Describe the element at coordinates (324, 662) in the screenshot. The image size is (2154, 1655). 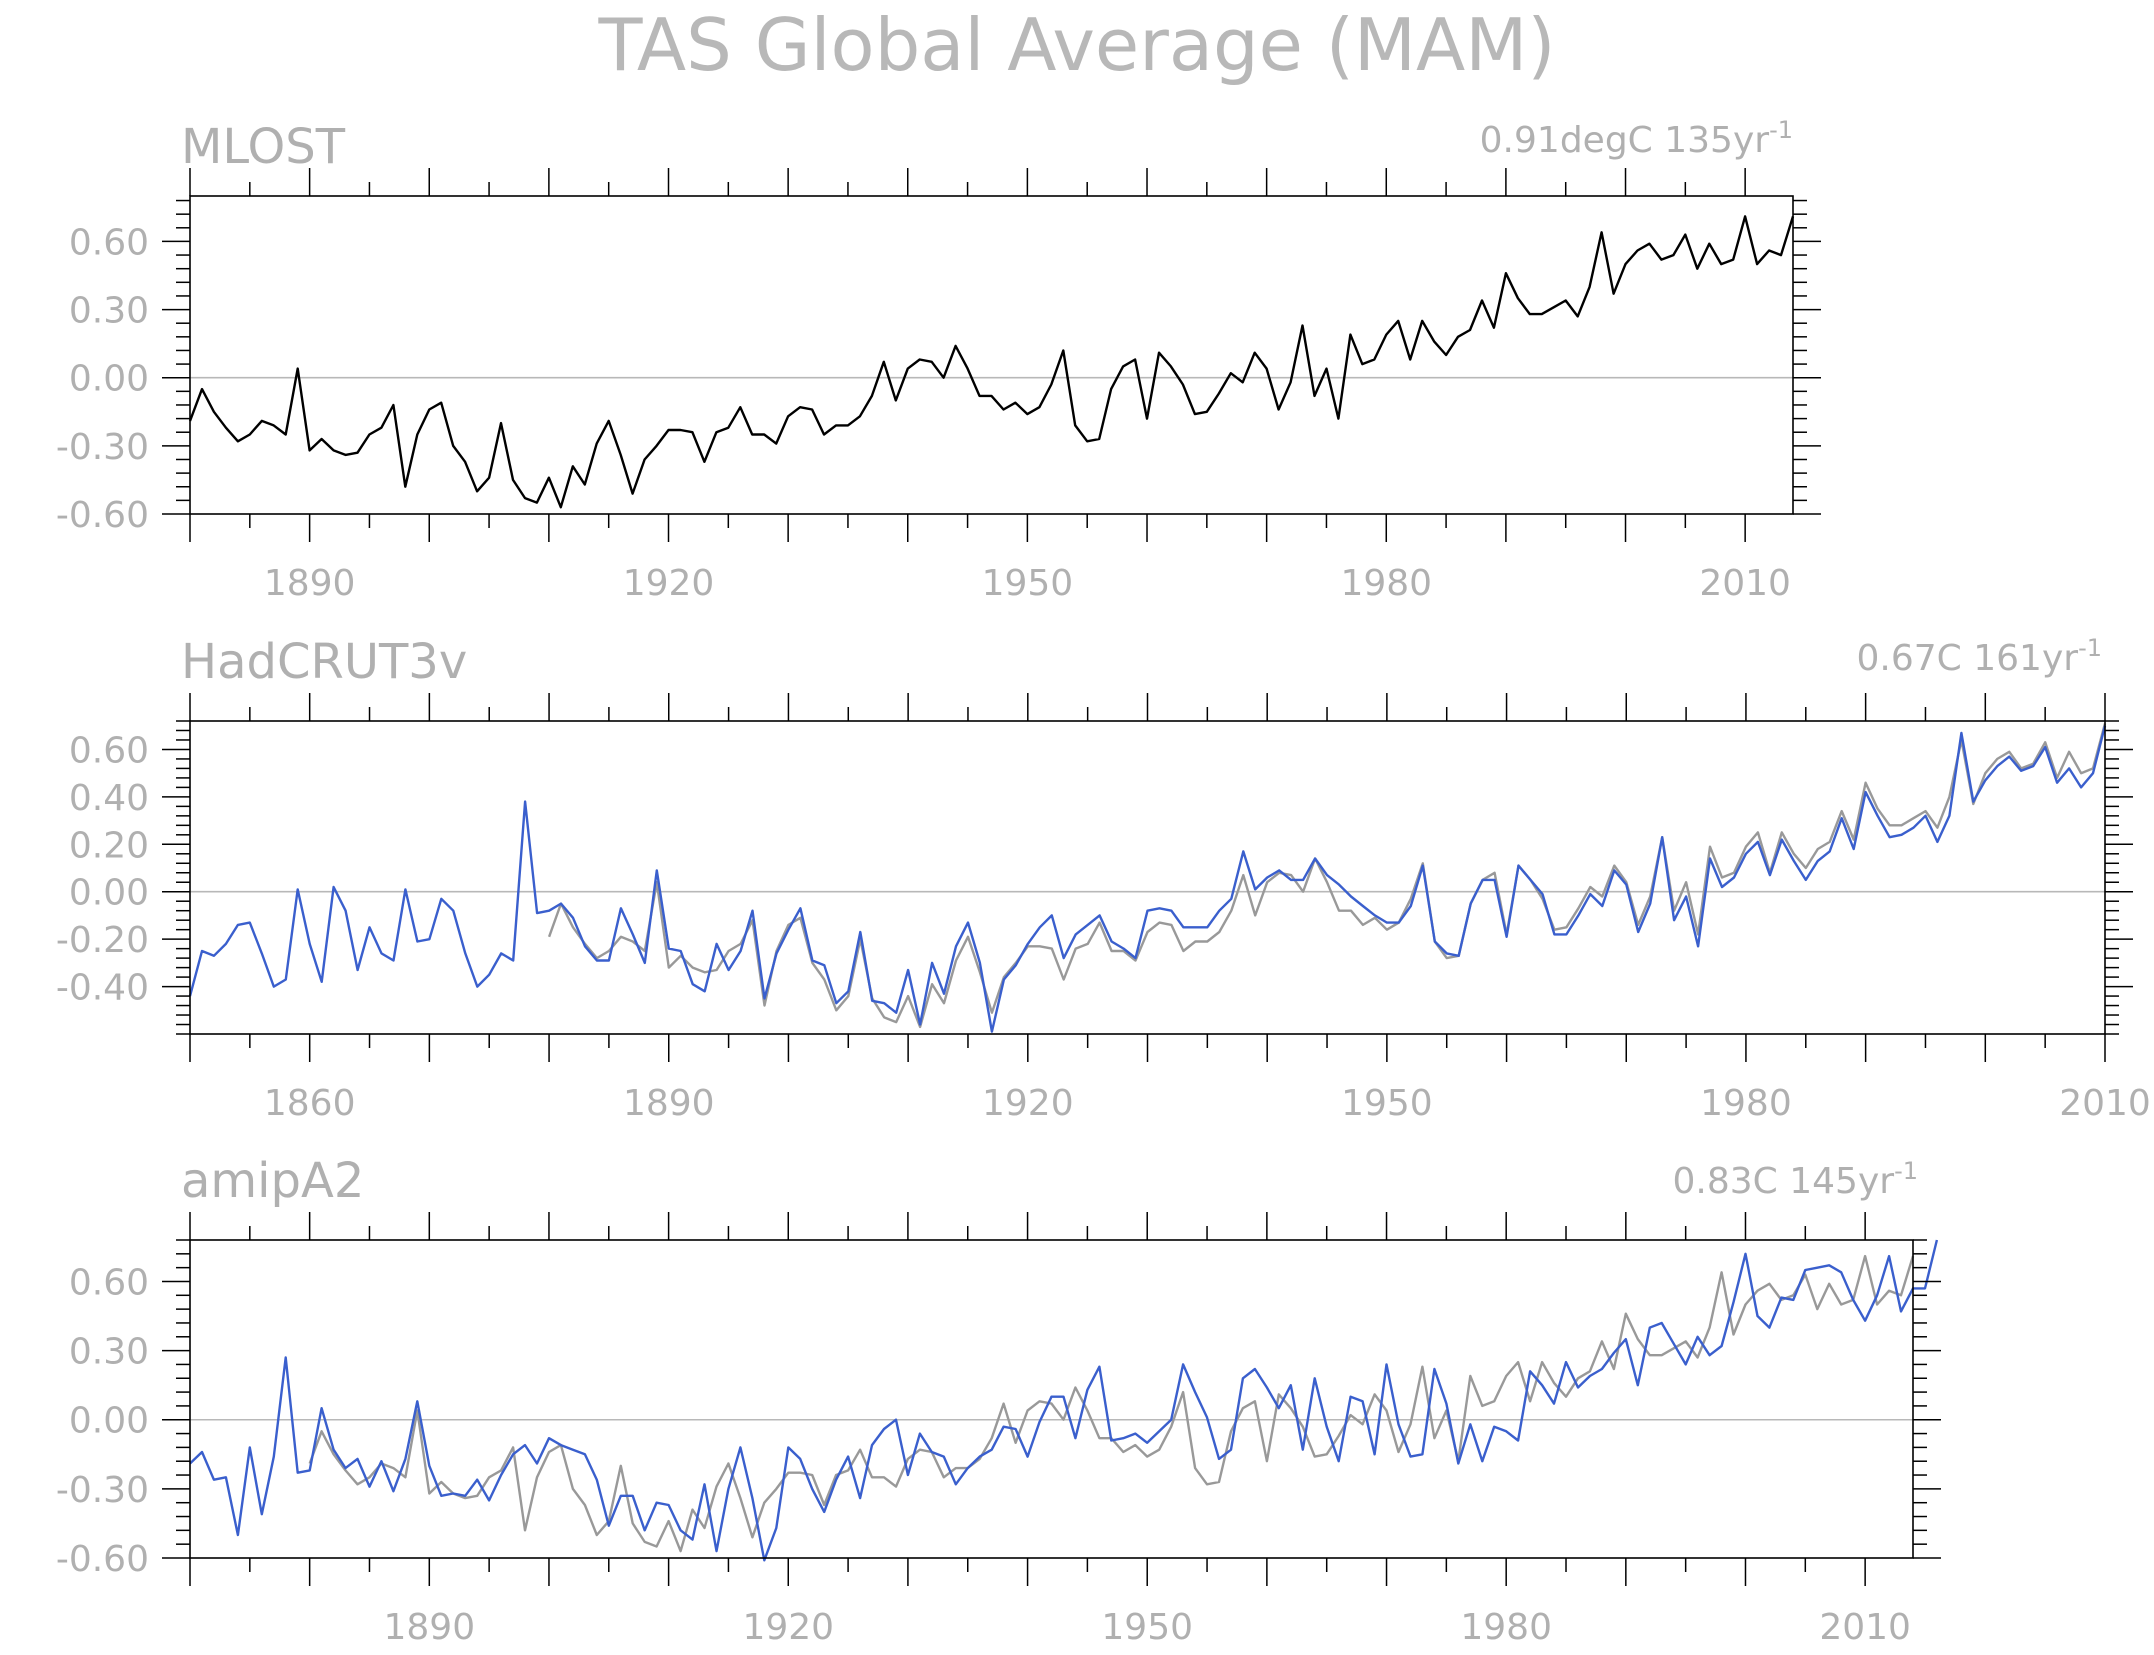
I see `panel-title: HadCRUT3v` at that location.